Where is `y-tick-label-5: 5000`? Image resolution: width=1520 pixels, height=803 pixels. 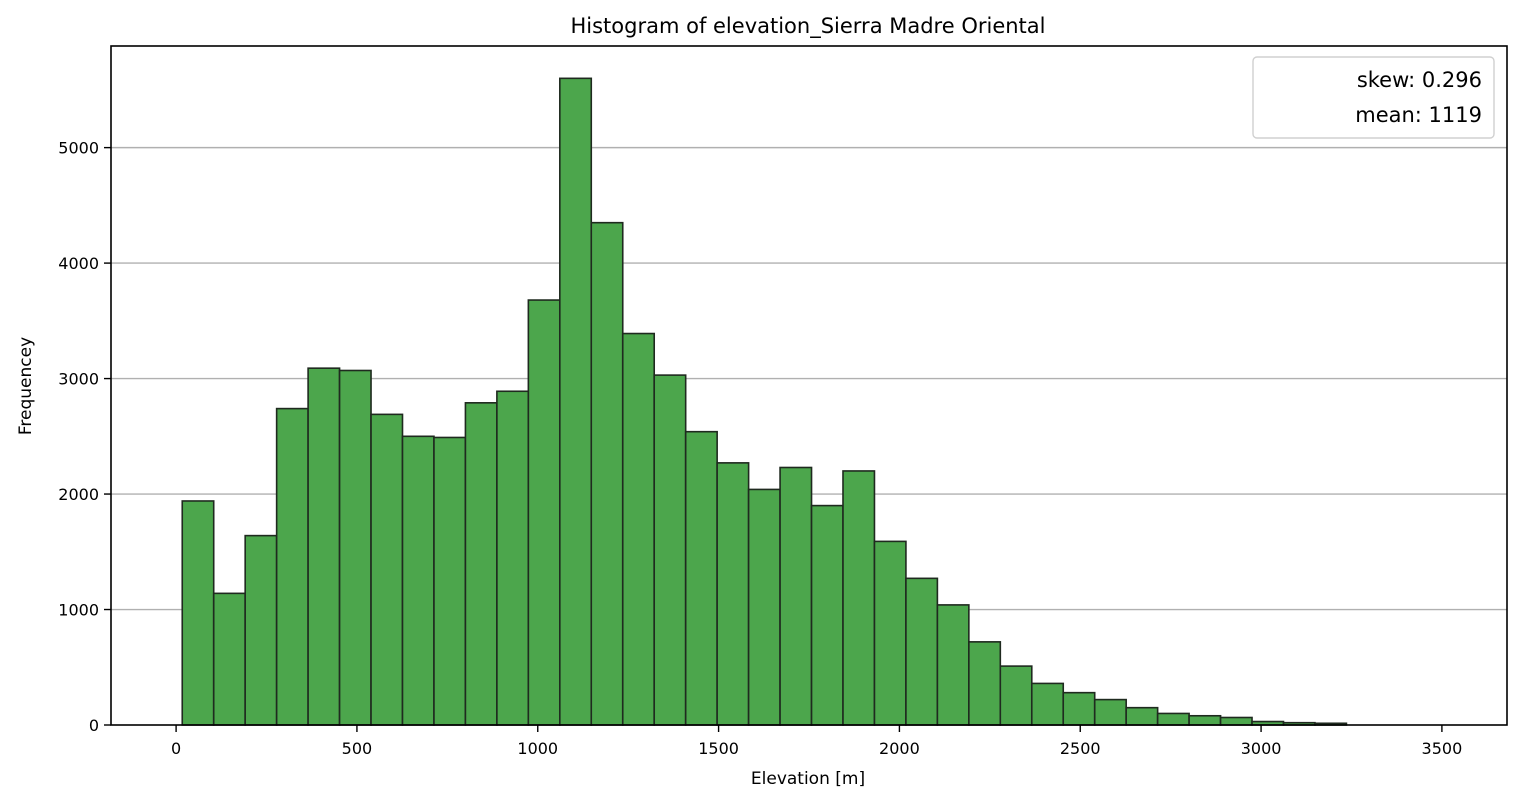
y-tick-label-5: 5000 is located at coordinates (78, 148).